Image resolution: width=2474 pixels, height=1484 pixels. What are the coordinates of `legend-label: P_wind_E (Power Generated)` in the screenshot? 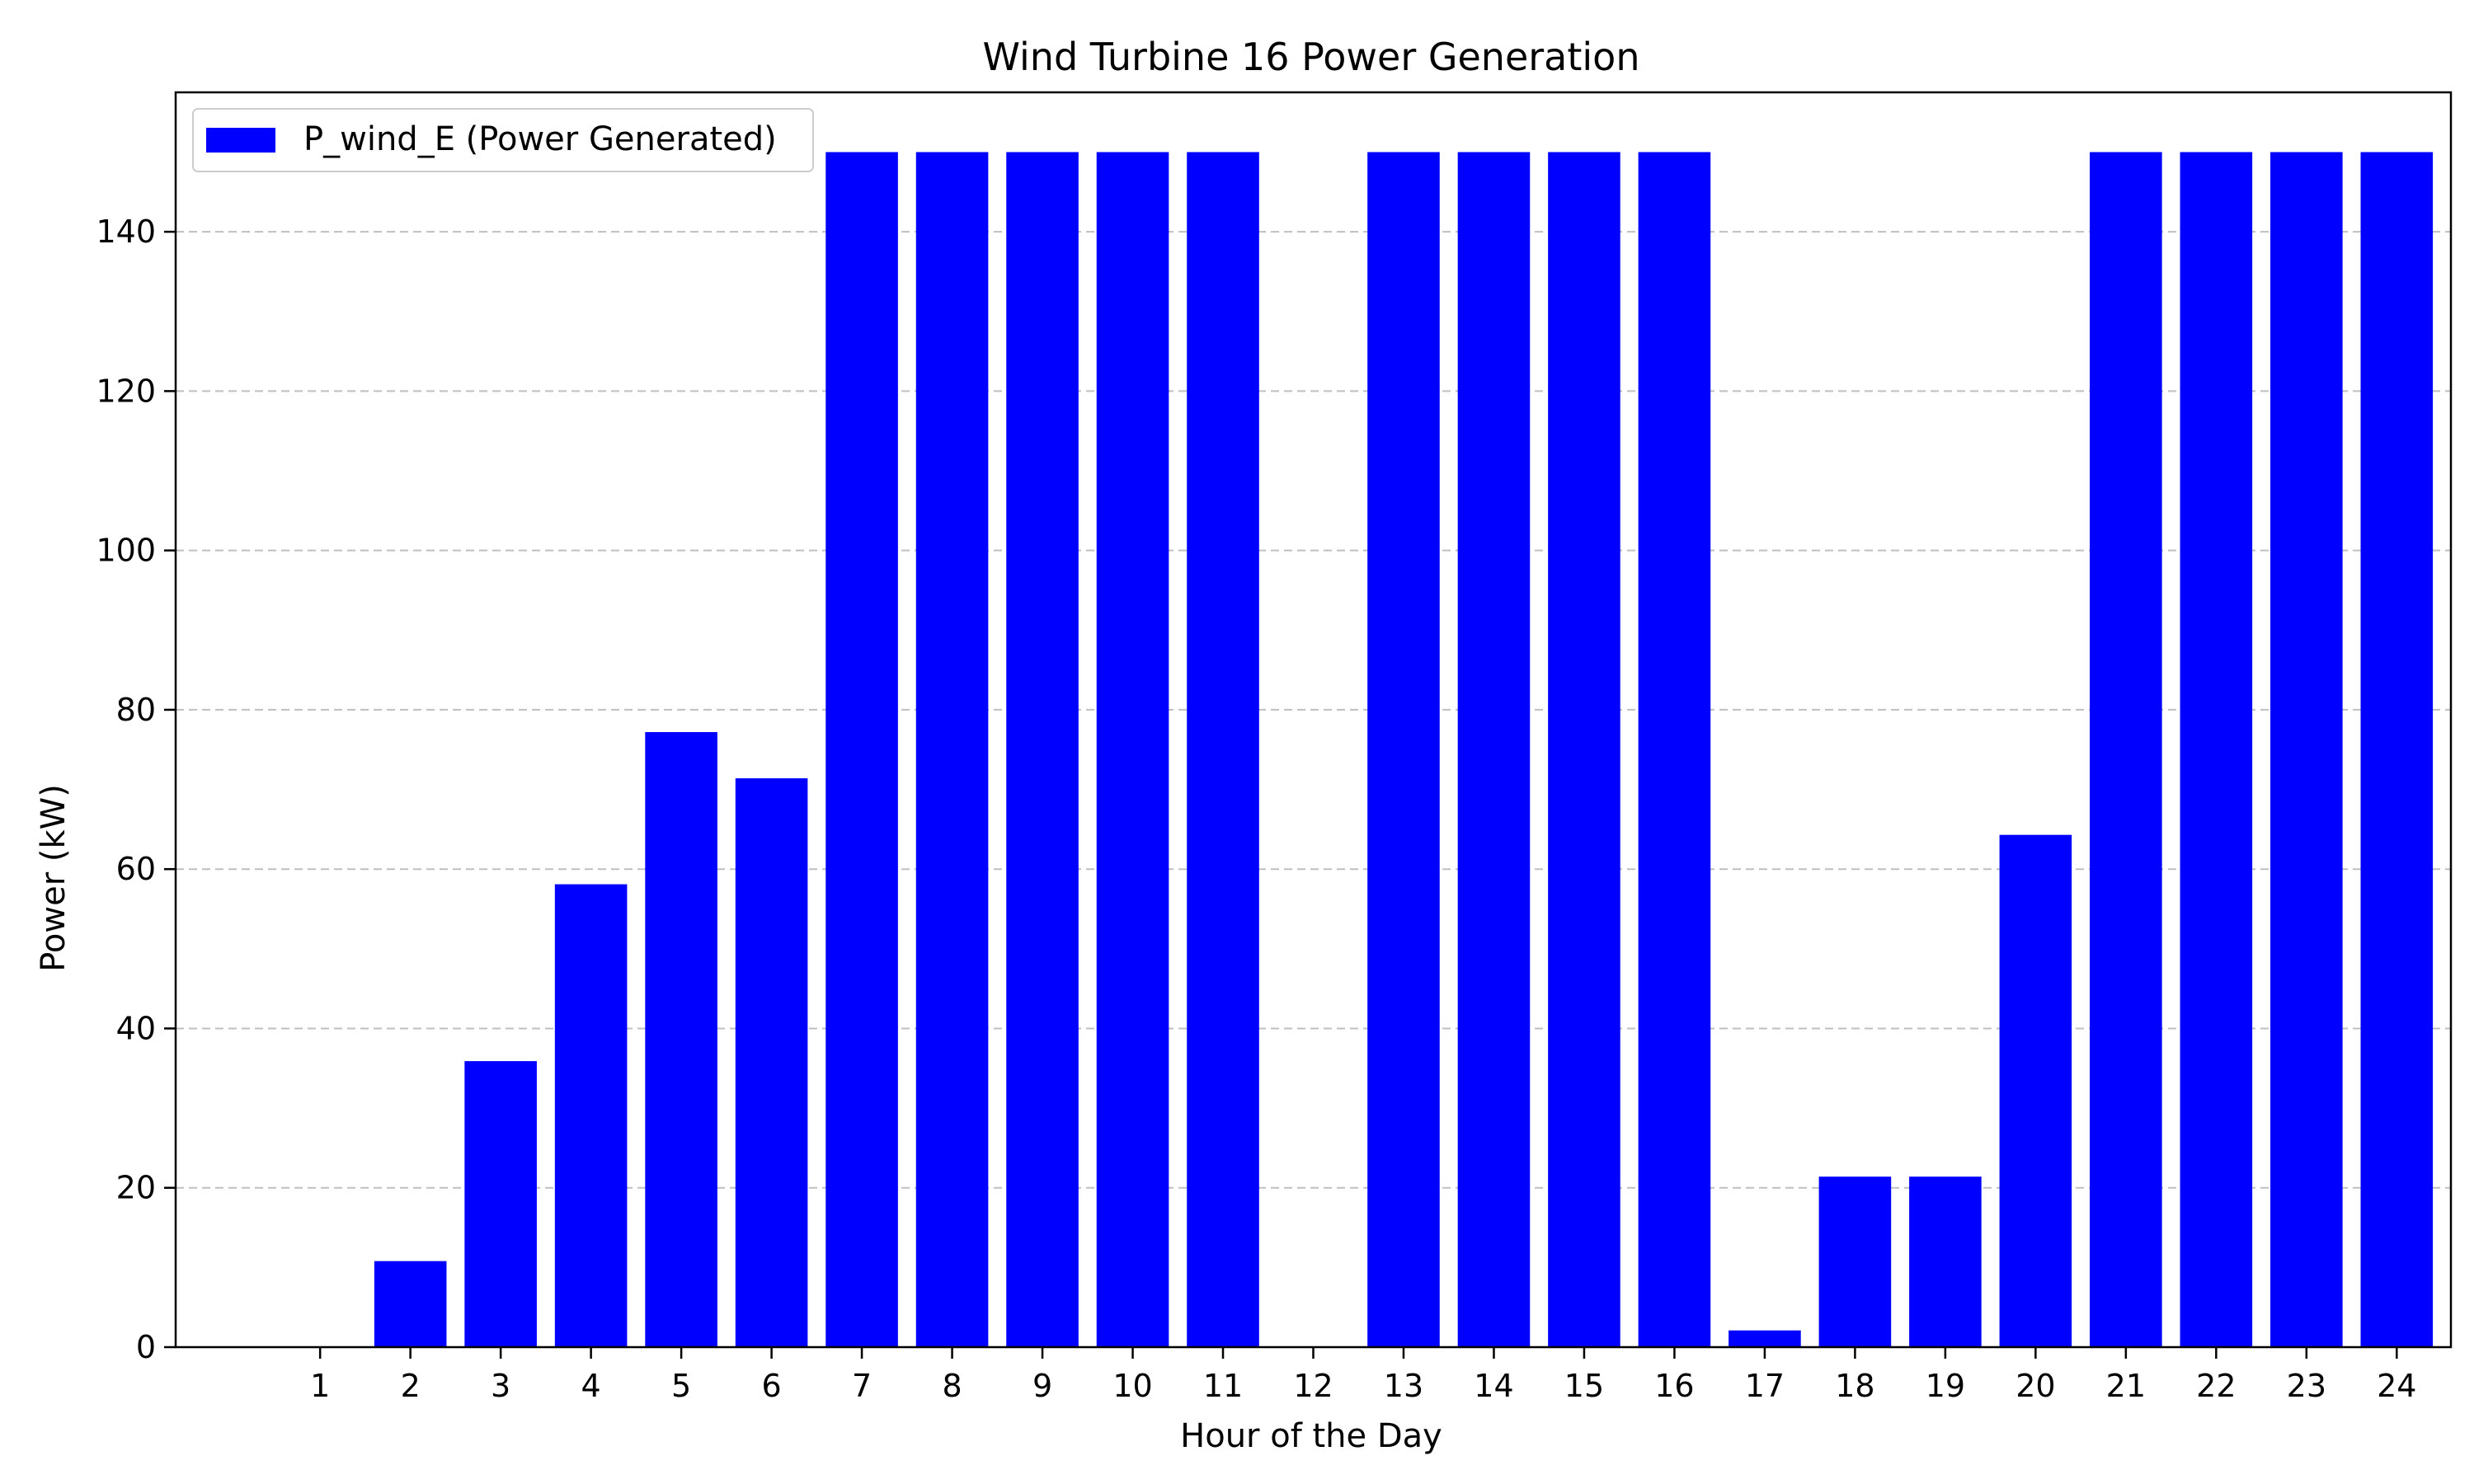 It's located at (540, 139).